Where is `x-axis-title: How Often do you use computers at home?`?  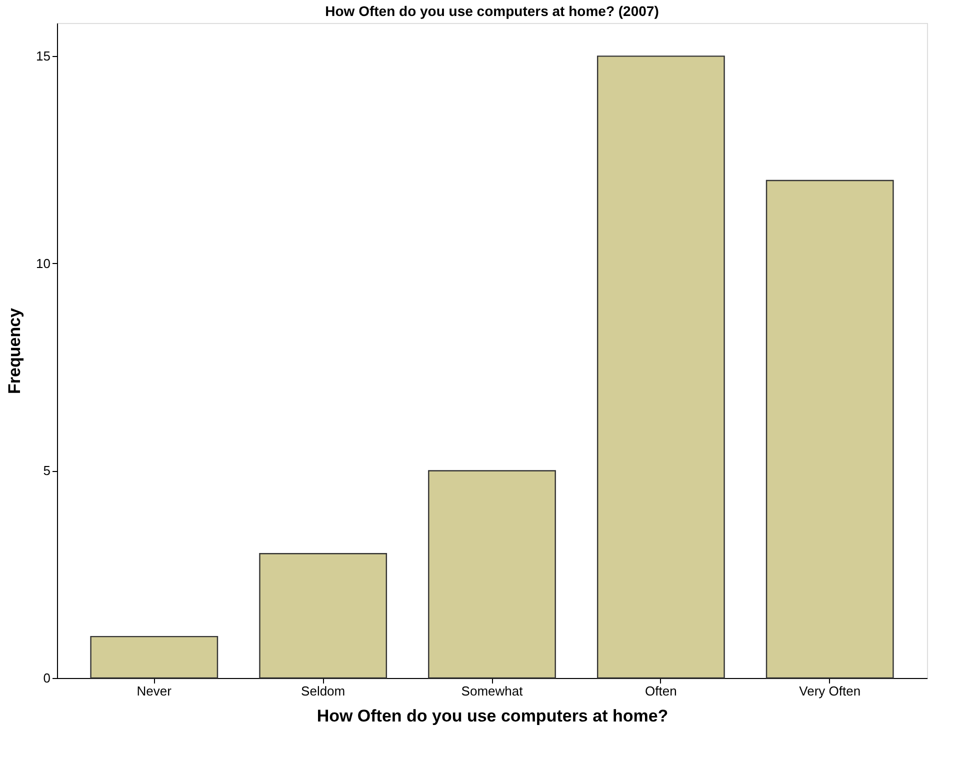 x-axis-title: How Often do you use computers at home? is located at coordinates (492, 716).